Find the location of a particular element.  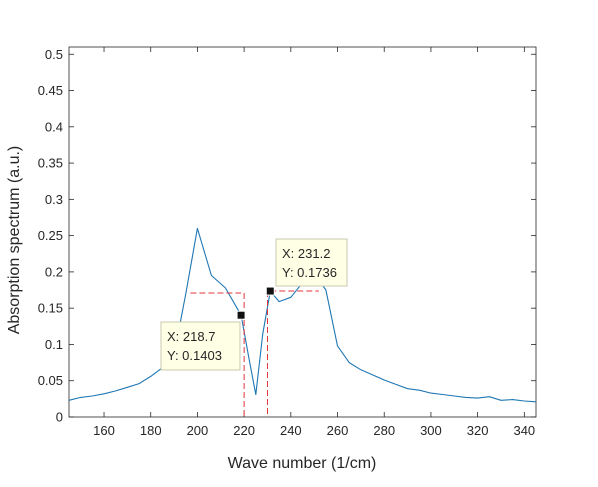

x-tick-label: 200 is located at coordinates (198, 430).